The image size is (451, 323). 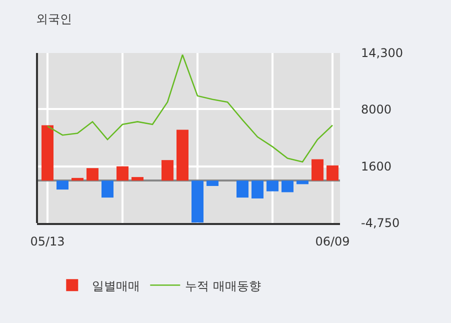 I want to click on legend-label: 일별매매, so click(x=116, y=285).